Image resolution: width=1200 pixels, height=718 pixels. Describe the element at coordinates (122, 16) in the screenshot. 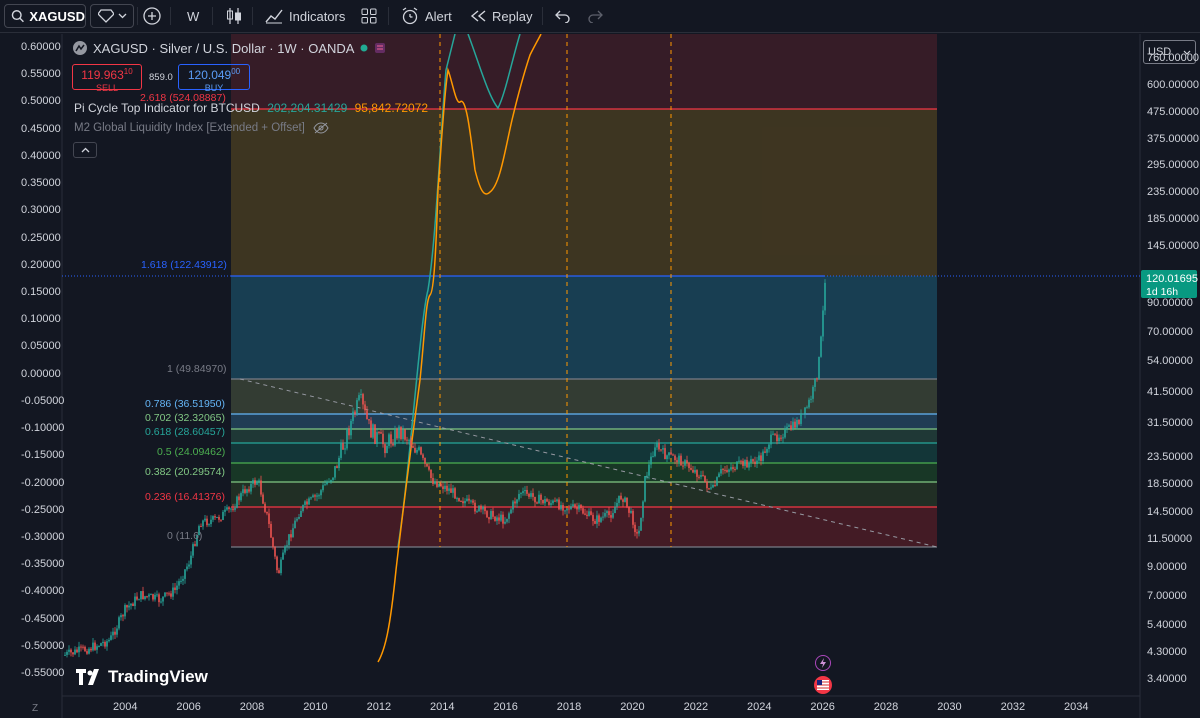

I see `chevron-down-icon` at that location.